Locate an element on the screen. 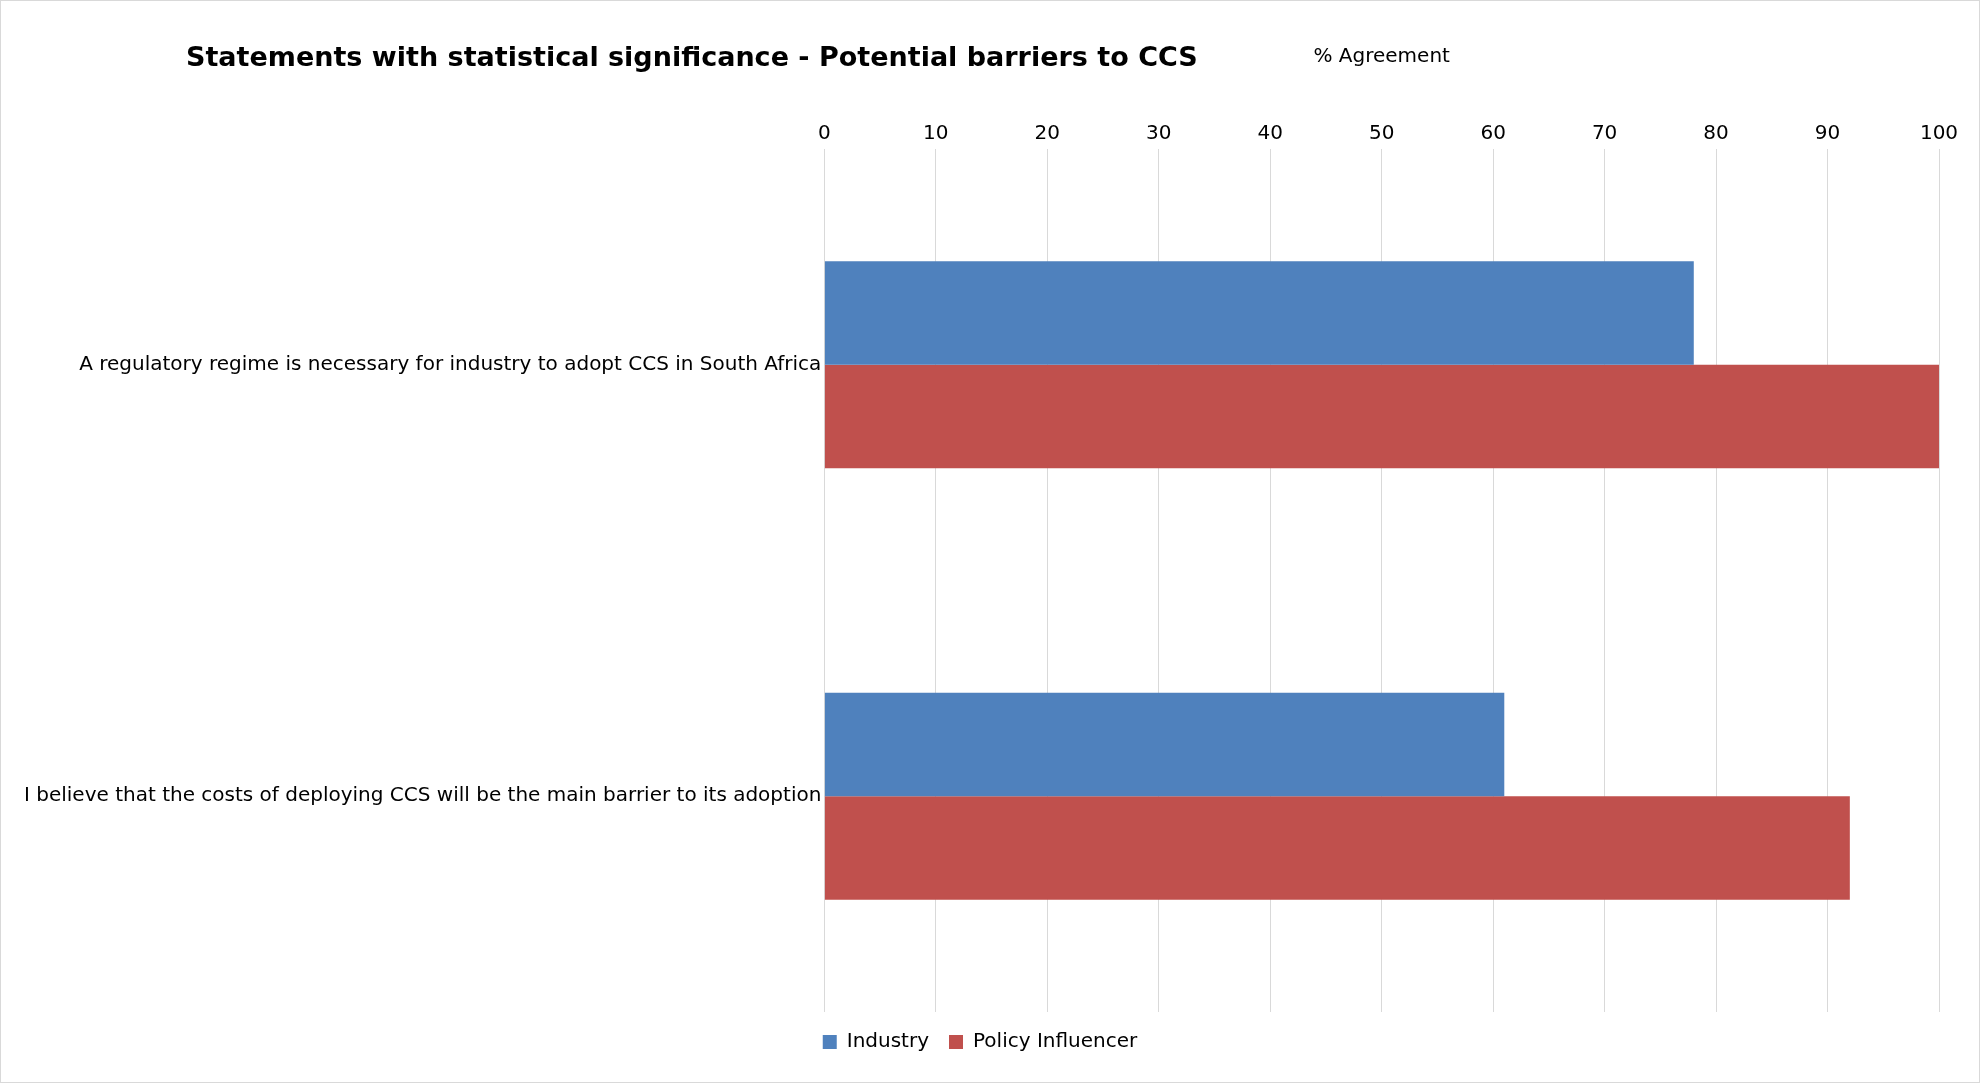  chart-title: Statements with statistical significance - Potential barriers to CCS is located at coordinates (692, 56).